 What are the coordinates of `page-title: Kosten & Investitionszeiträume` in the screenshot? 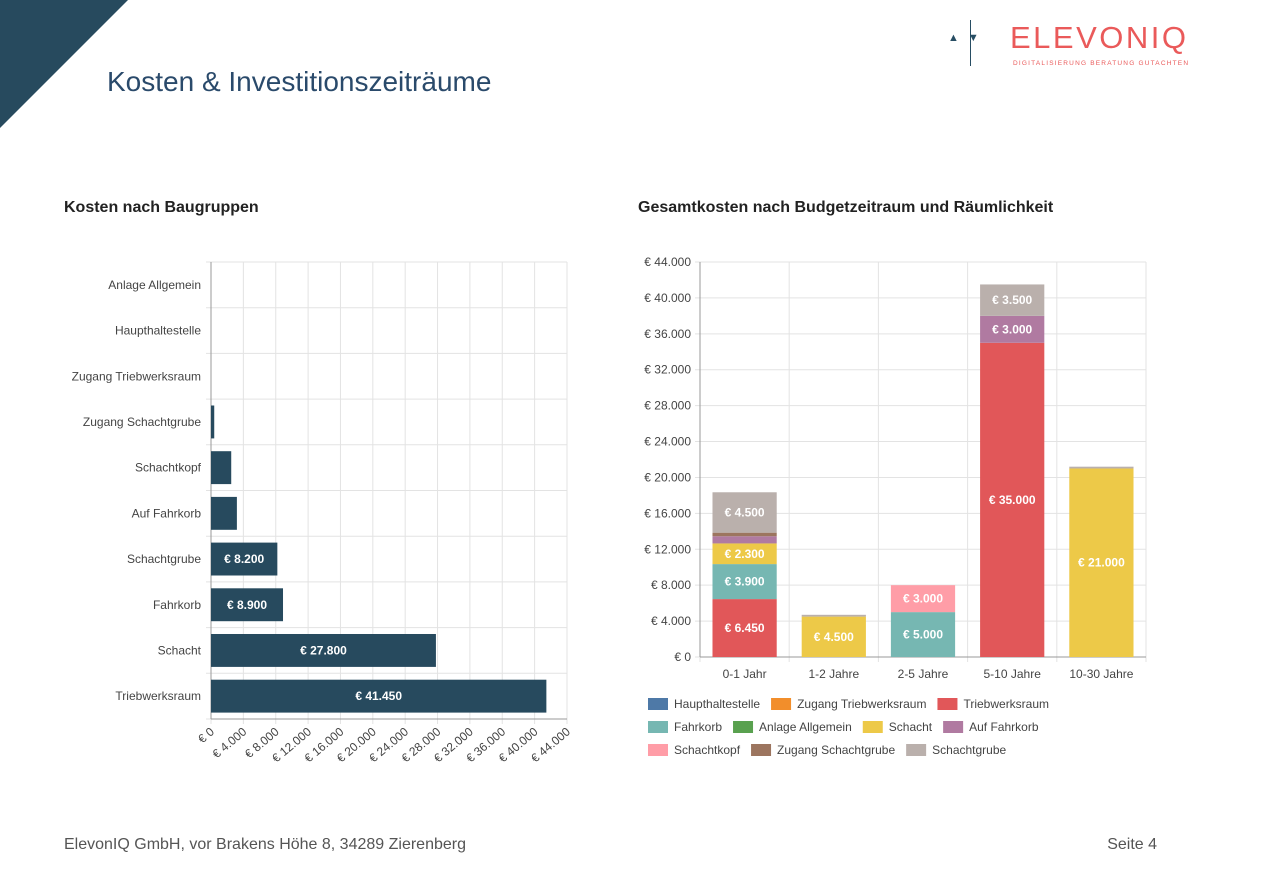 It's located at (299, 81).